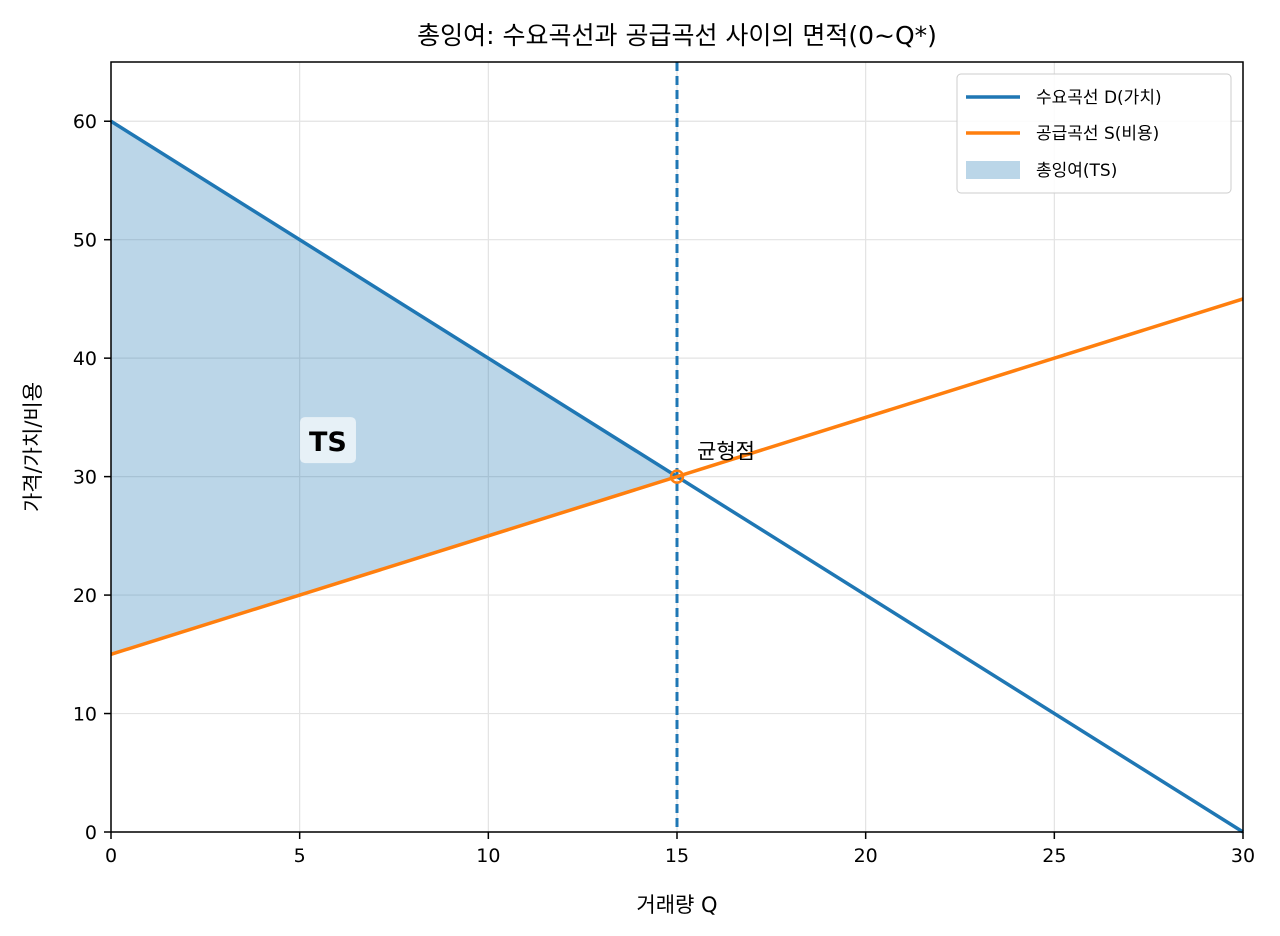  Describe the element at coordinates (726, 452) in the screenshot. I see `equilibrium-label: 균형점` at that location.